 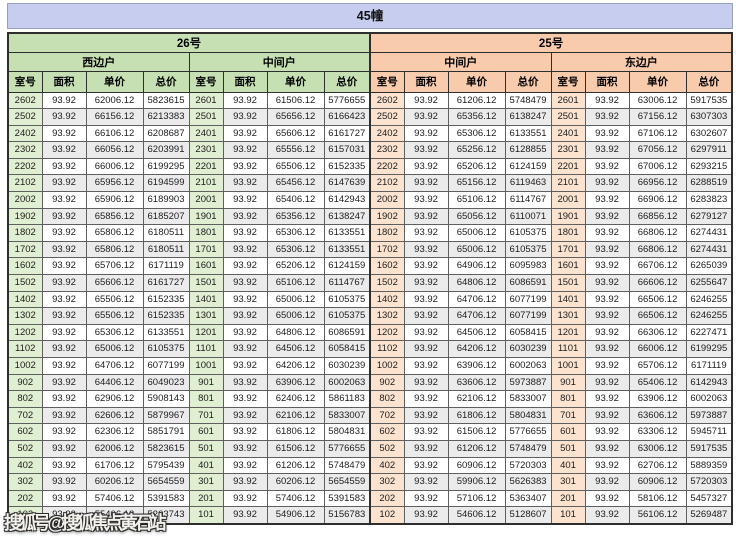 What do you see at coordinates (528, 349) in the screenshot?
I see `total-price-cell: 6030239` at bounding box center [528, 349].